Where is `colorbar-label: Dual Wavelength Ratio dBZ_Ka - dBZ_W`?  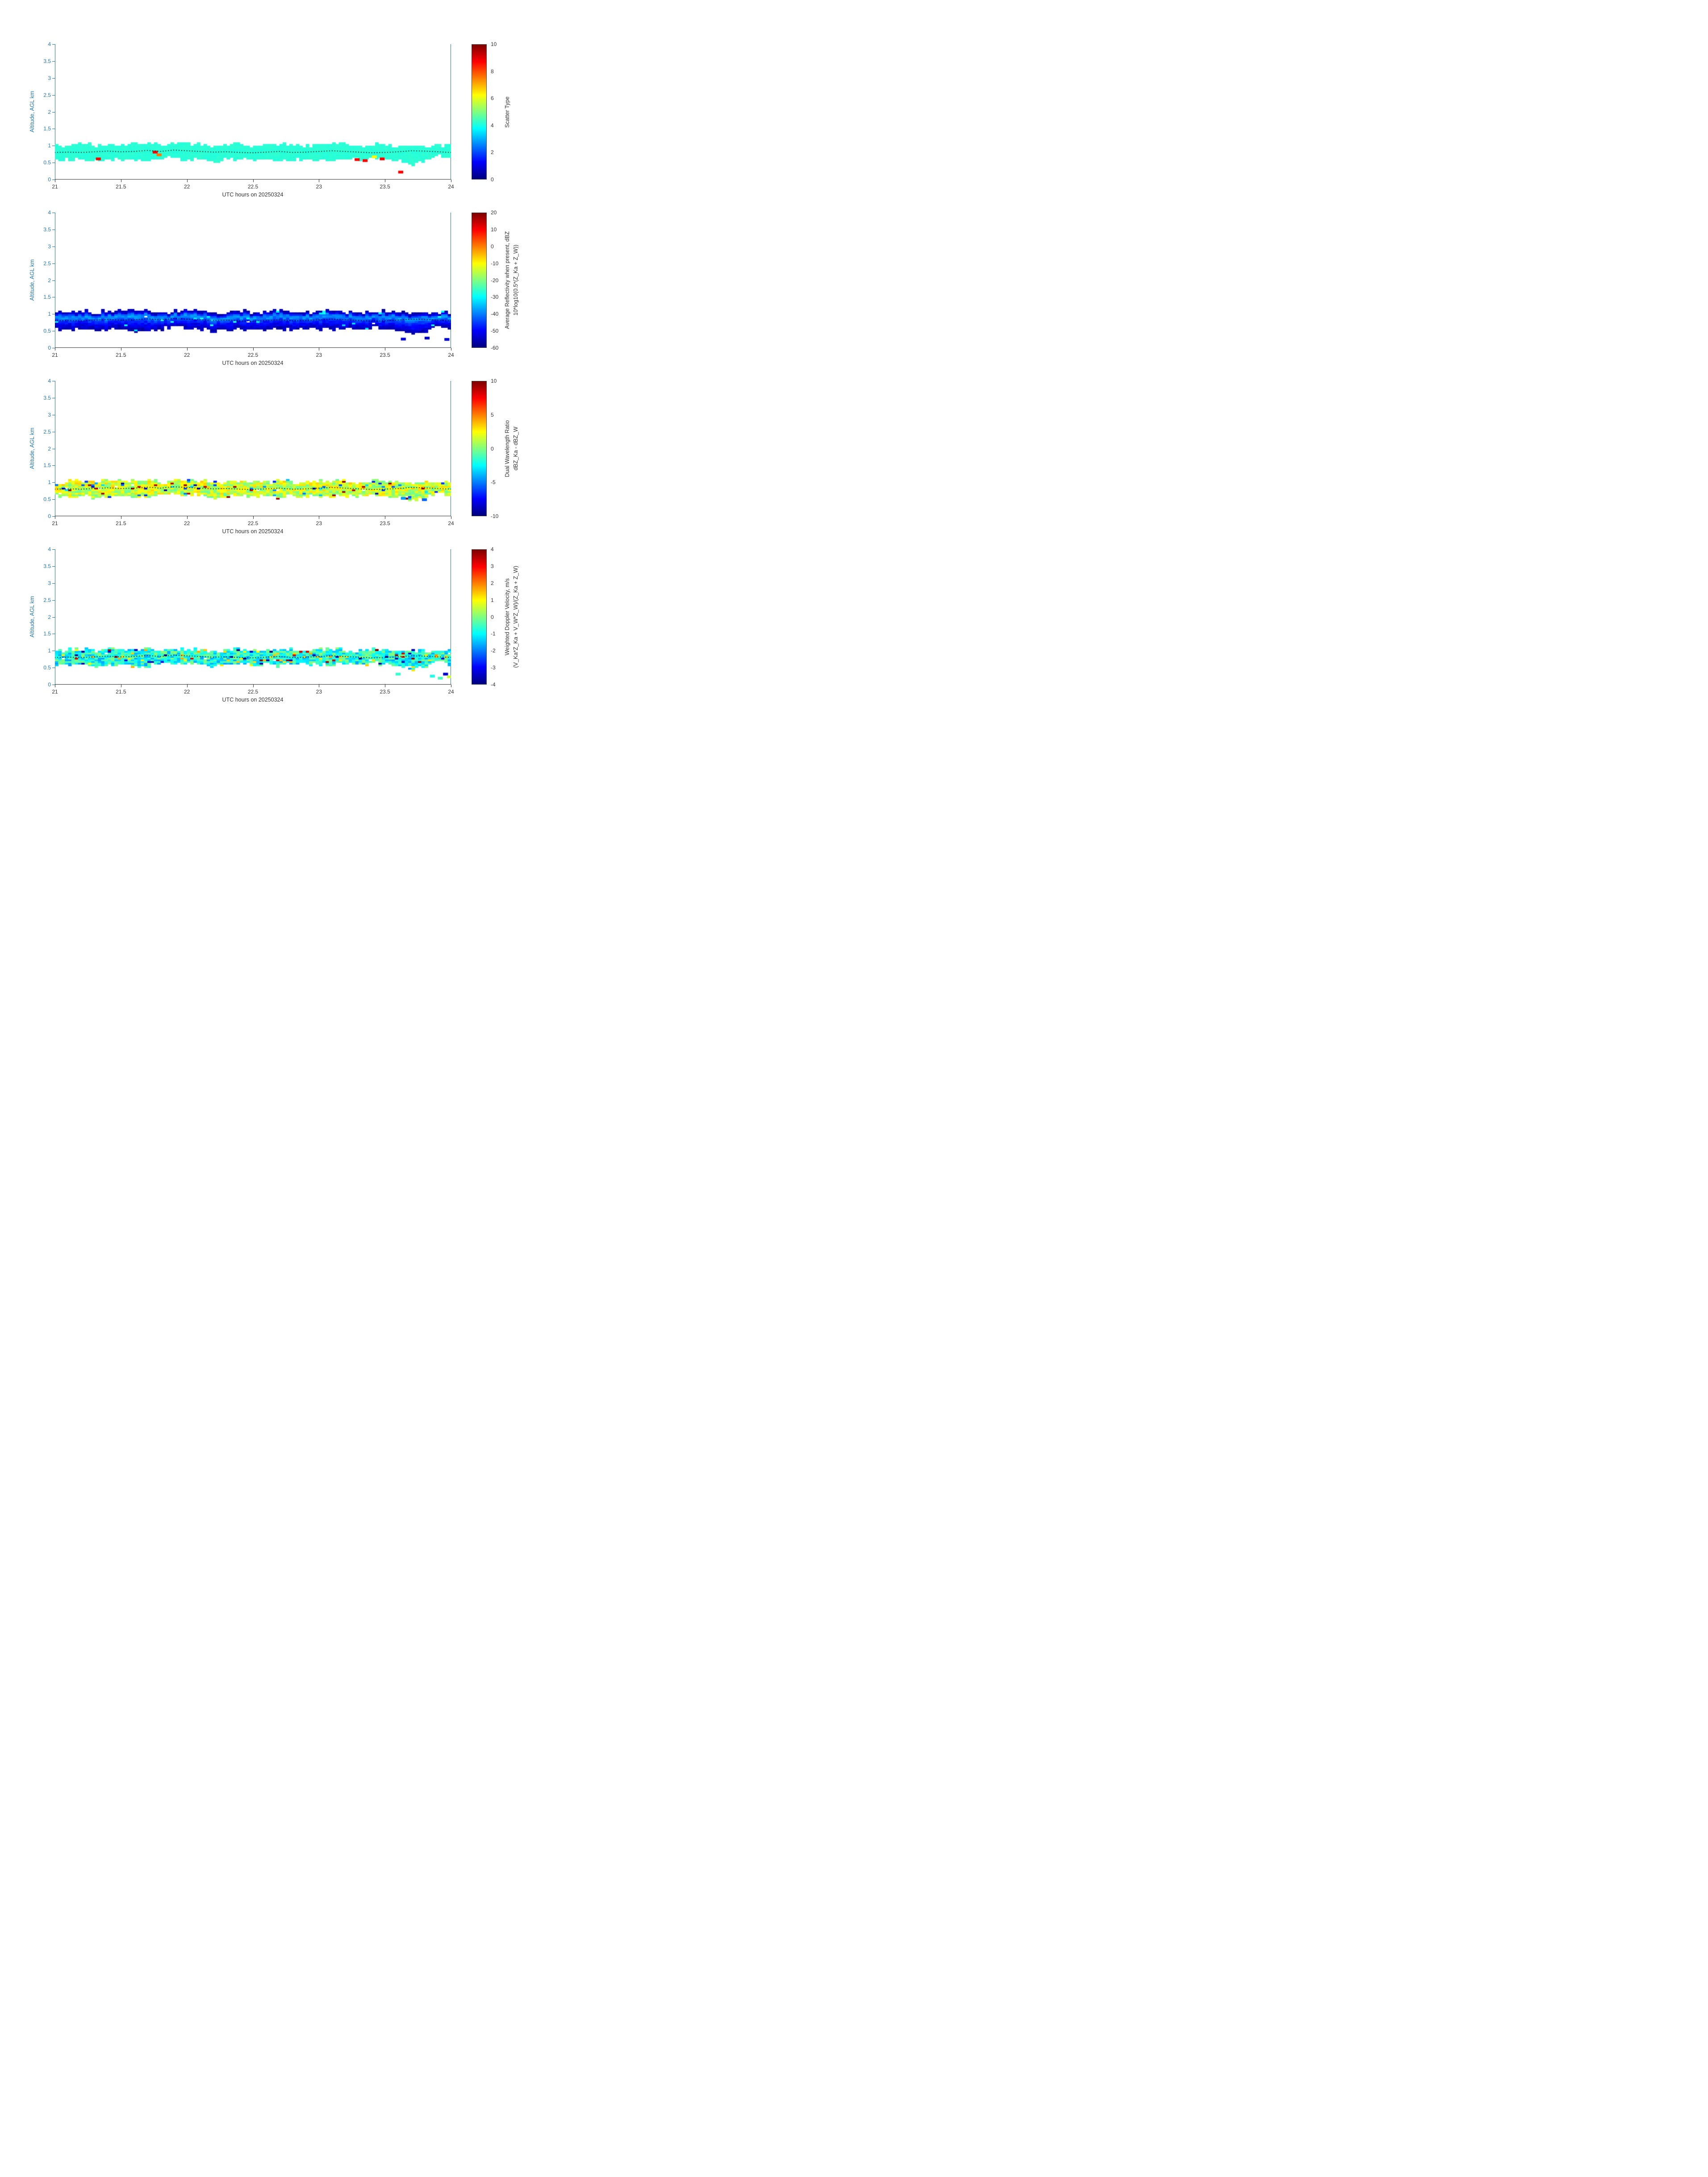 colorbar-label: Dual Wavelength Ratio dBZ_Ka - dBZ_W is located at coordinates (511, 448).